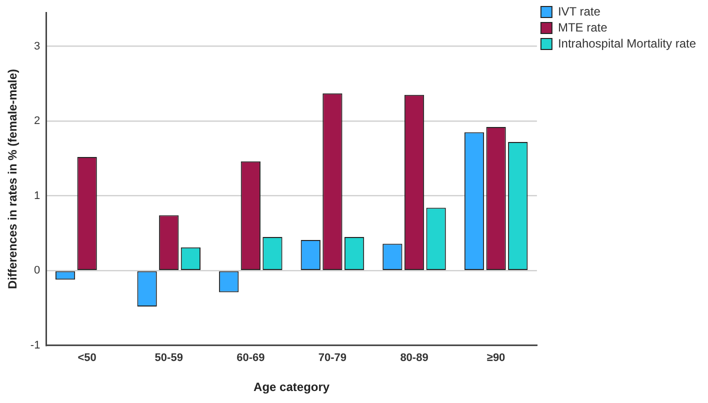  What do you see at coordinates (414, 358) in the screenshot?
I see `x-tick-label: 80-89` at bounding box center [414, 358].